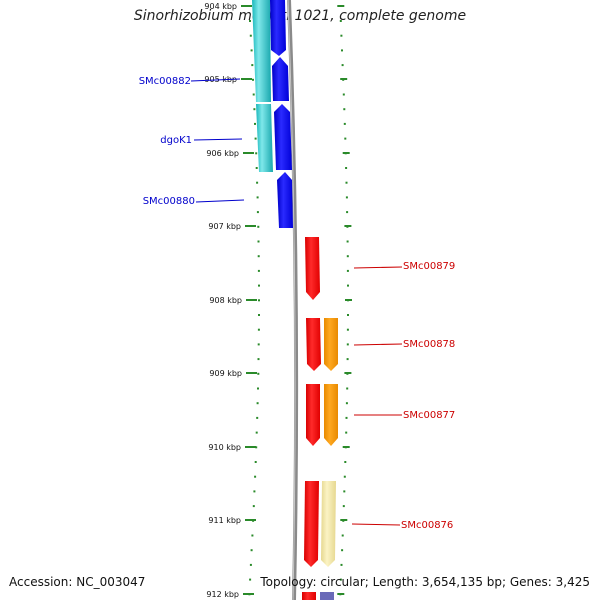  I want to click on gene-label-smc00882: SMc00882, so click(165, 81).